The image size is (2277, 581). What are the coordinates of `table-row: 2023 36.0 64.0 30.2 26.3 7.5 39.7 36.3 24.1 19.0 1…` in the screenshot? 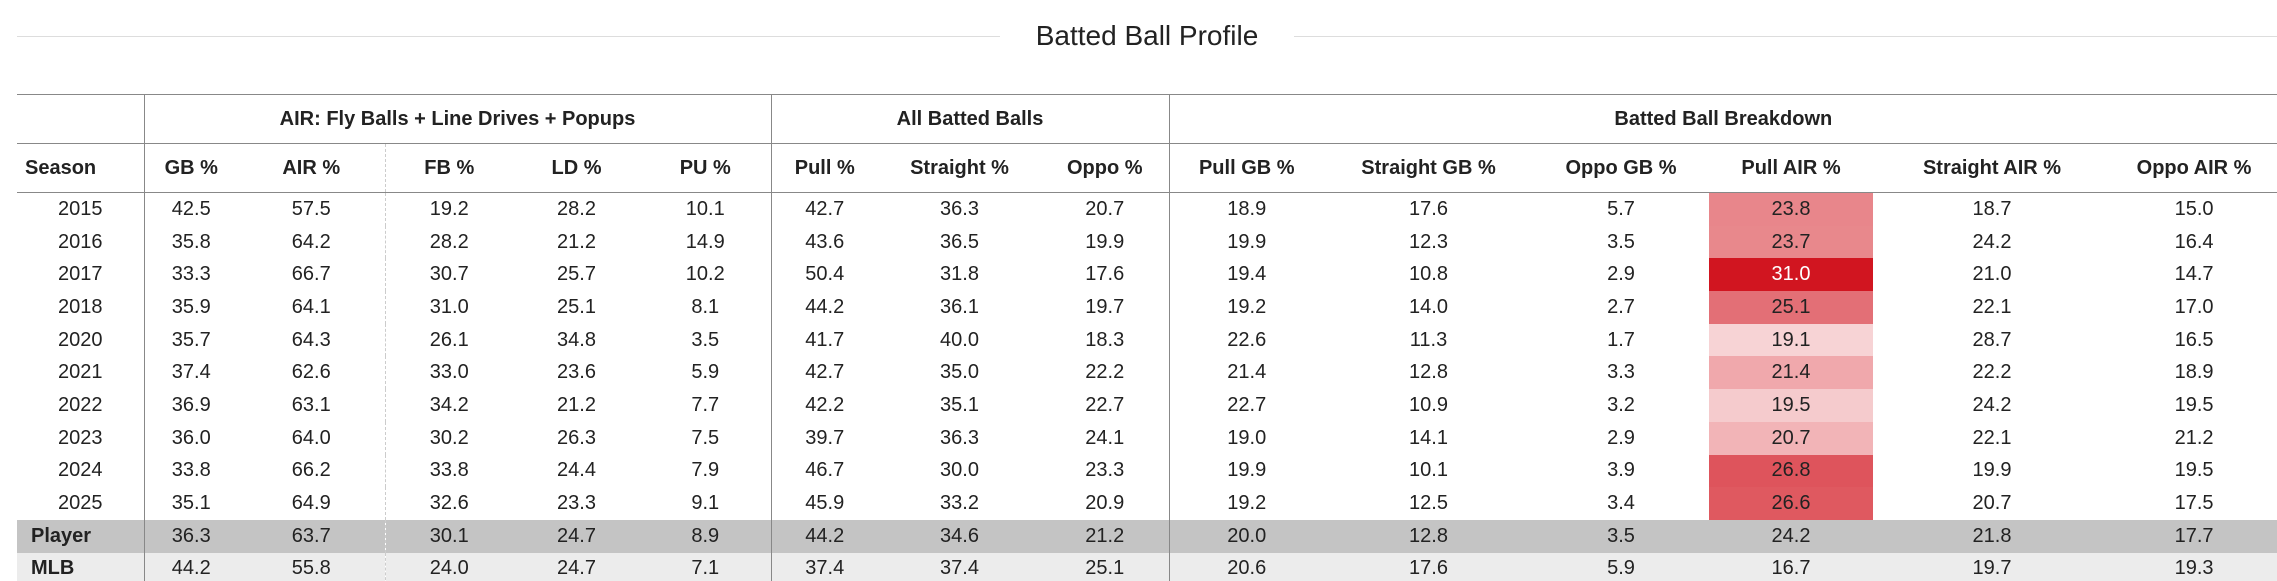 It's located at (1147, 438).